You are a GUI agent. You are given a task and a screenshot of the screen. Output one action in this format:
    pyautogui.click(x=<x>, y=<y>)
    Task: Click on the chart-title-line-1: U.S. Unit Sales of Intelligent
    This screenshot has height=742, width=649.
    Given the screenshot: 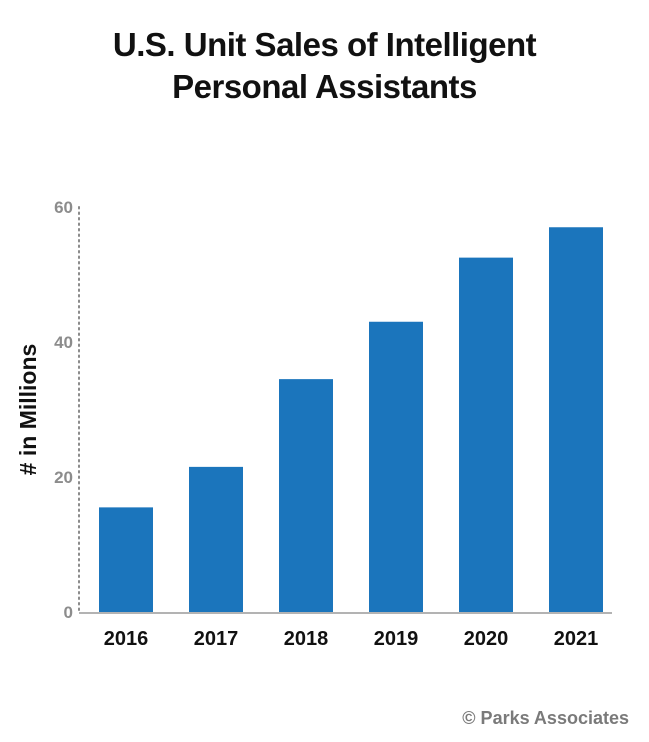 What is the action you would take?
    pyautogui.click(x=324, y=44)
    